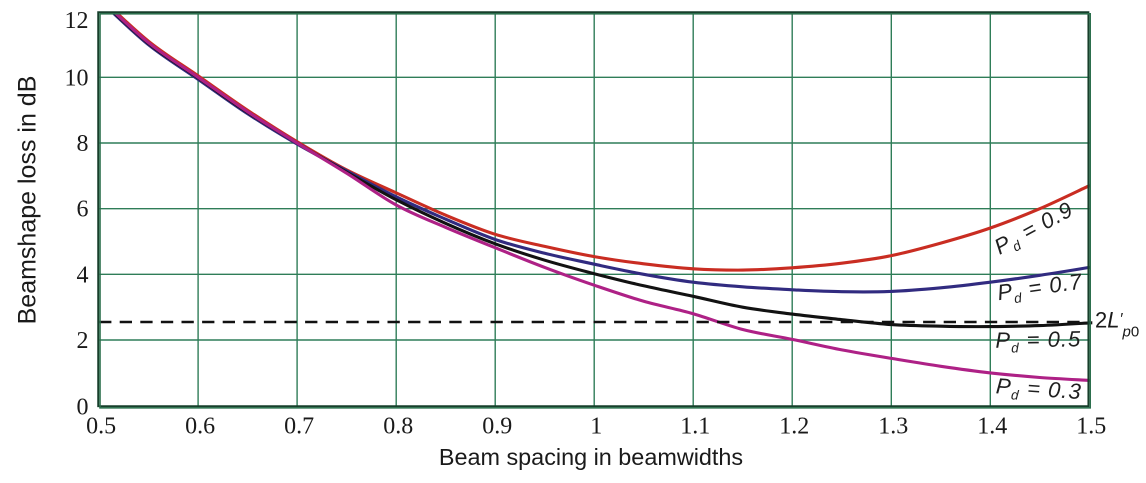 The width and height of the screenshot is (1146, 483). Describe the element at coordinates (77, 21) in the screenshot. I see `svg-text: 12` at that location.